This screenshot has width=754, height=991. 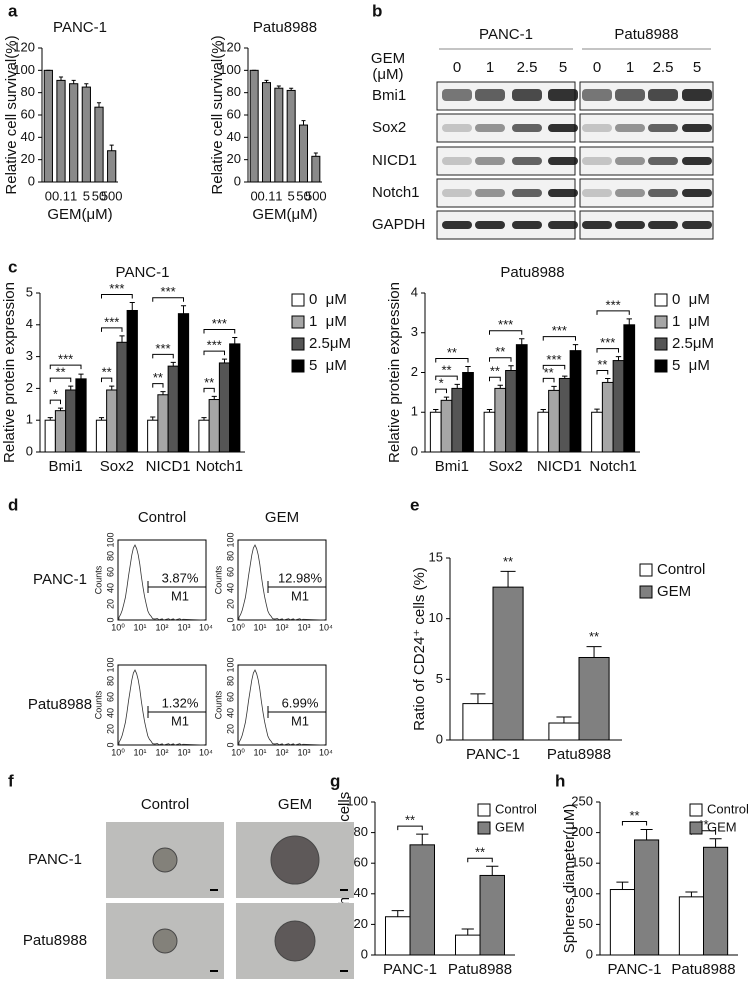 I want to click on flow-y-tick-label: 40, so click(x=230, y=713).